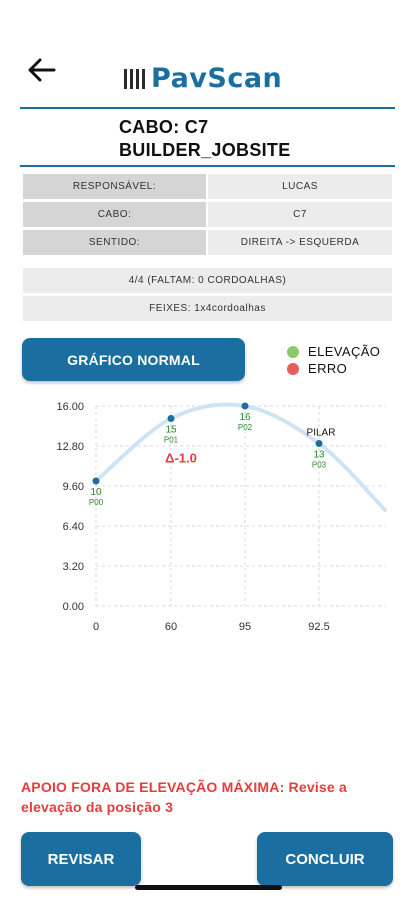  What do you see at coordinates (73, 567) in the screenshot?
I see `y-tick-label: 3.20` at bounding box center [73, 567].